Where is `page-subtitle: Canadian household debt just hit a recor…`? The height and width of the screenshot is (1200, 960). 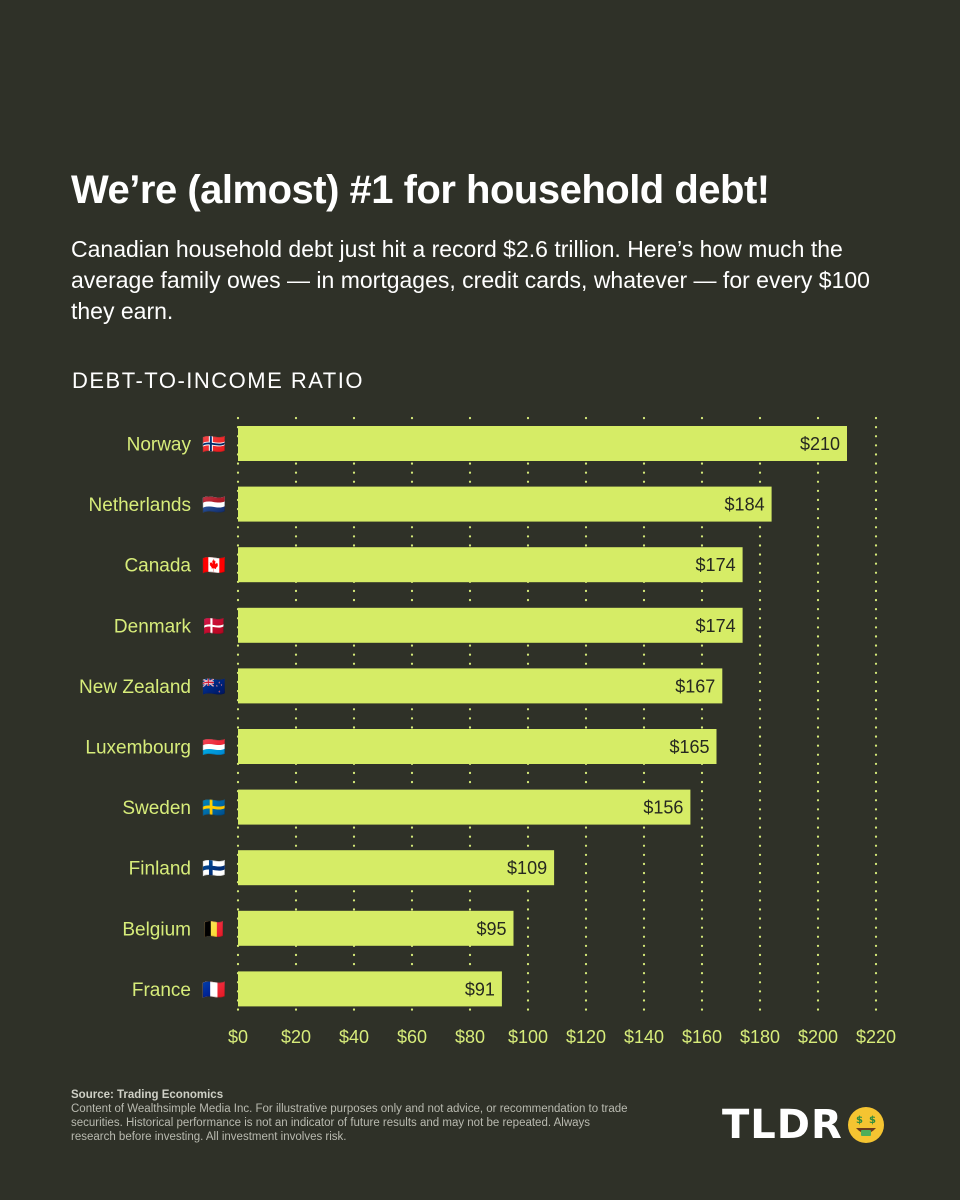 page-subtitle: Canadian household debt just hit a recor… is located at coordinates (470, 280).